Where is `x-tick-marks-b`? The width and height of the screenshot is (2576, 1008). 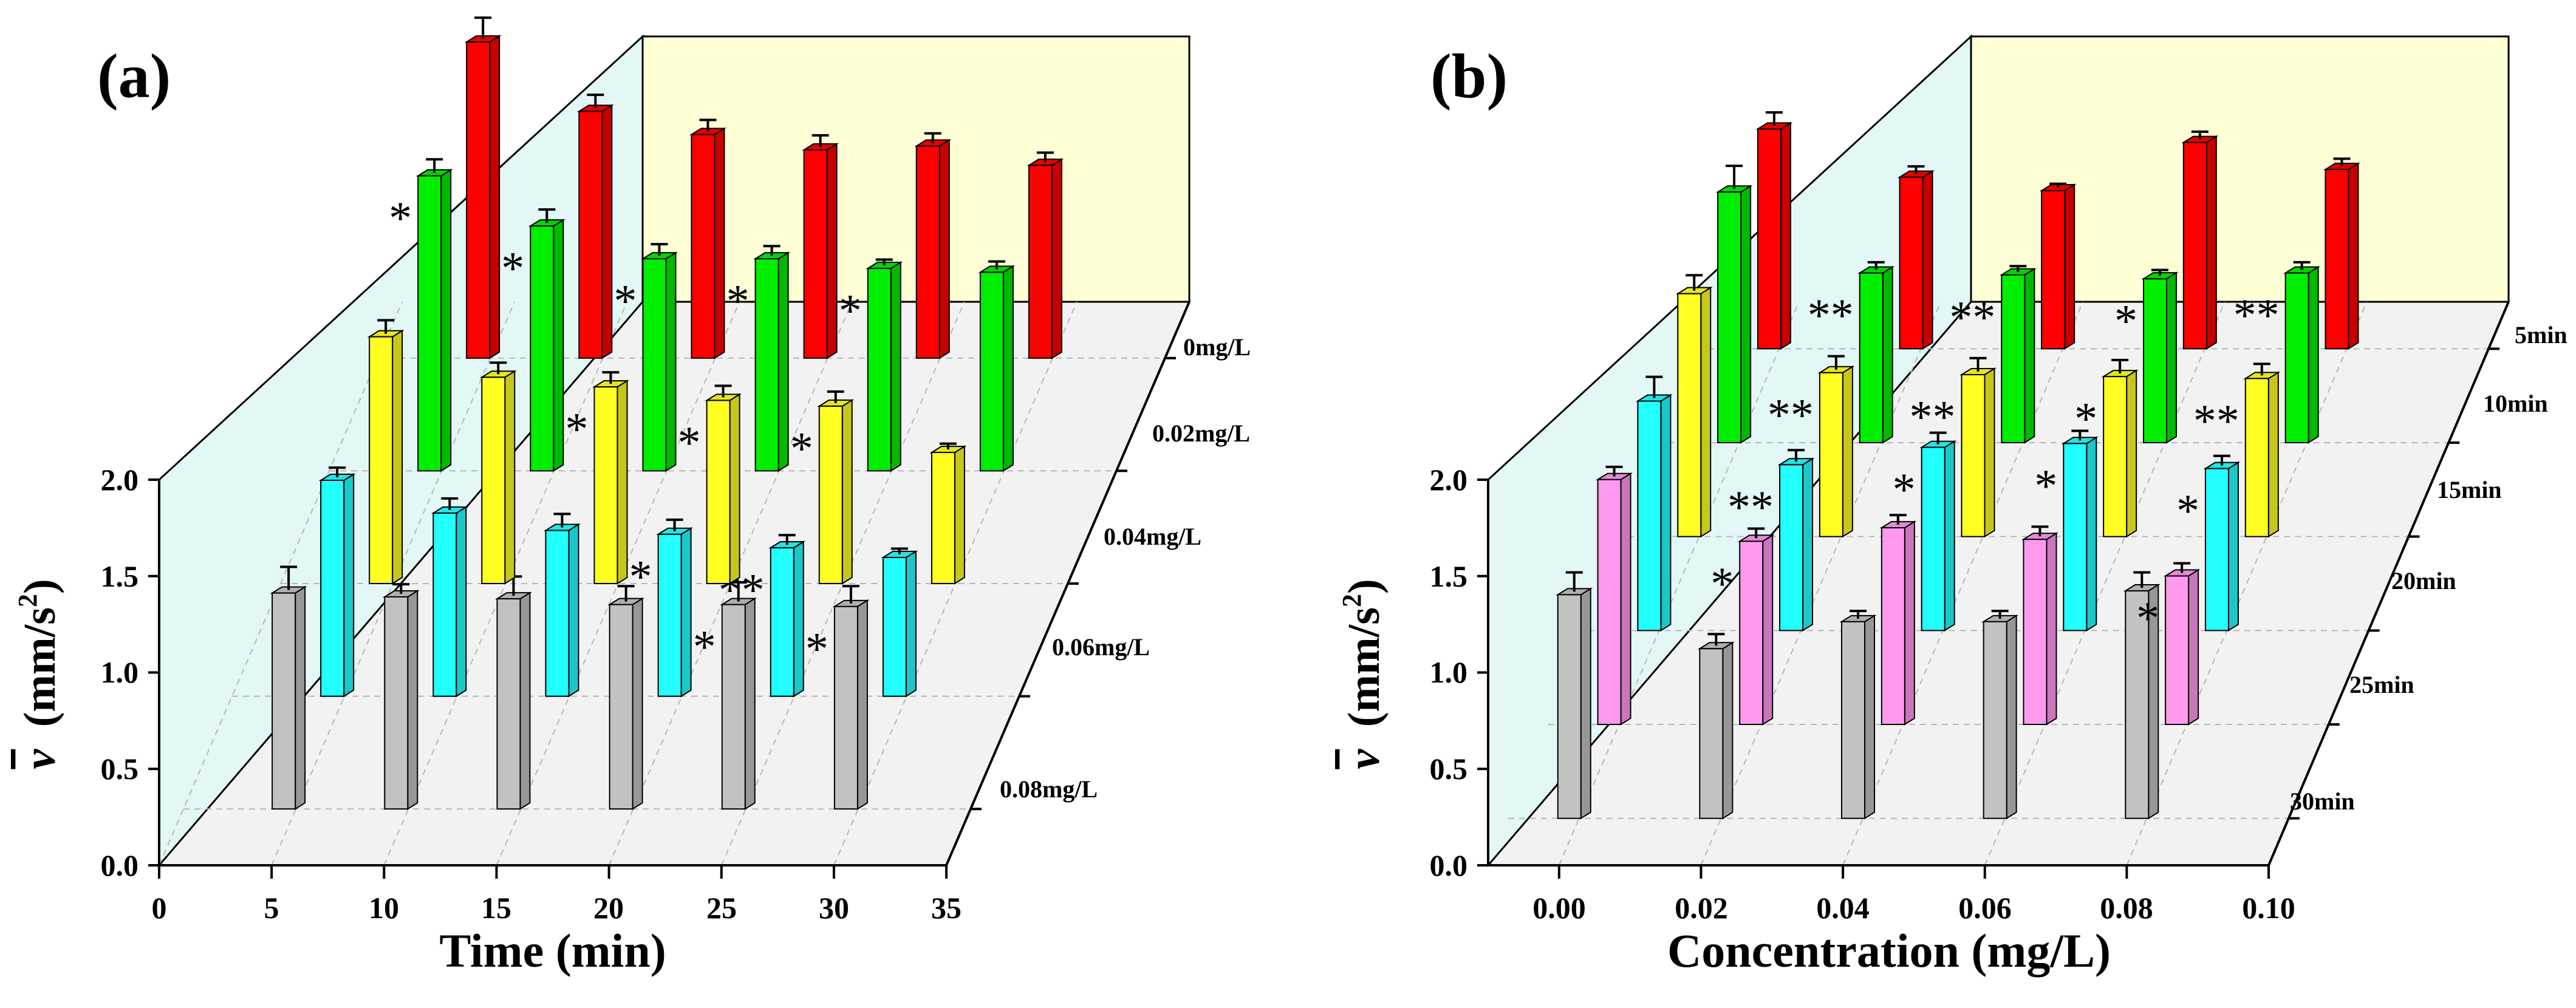 x-tick-marks-b is located at coordinates (1913, 872).